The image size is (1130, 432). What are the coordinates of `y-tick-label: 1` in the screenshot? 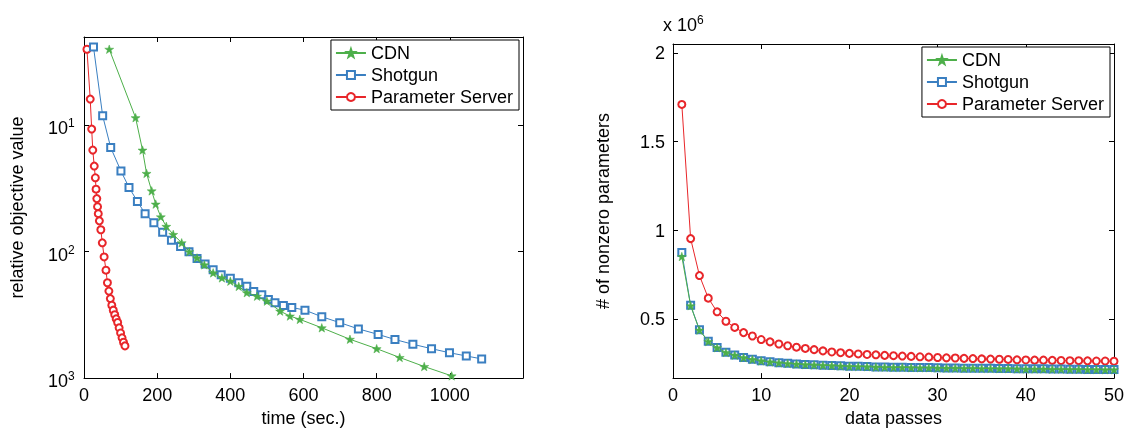 It's located at (659, 230).